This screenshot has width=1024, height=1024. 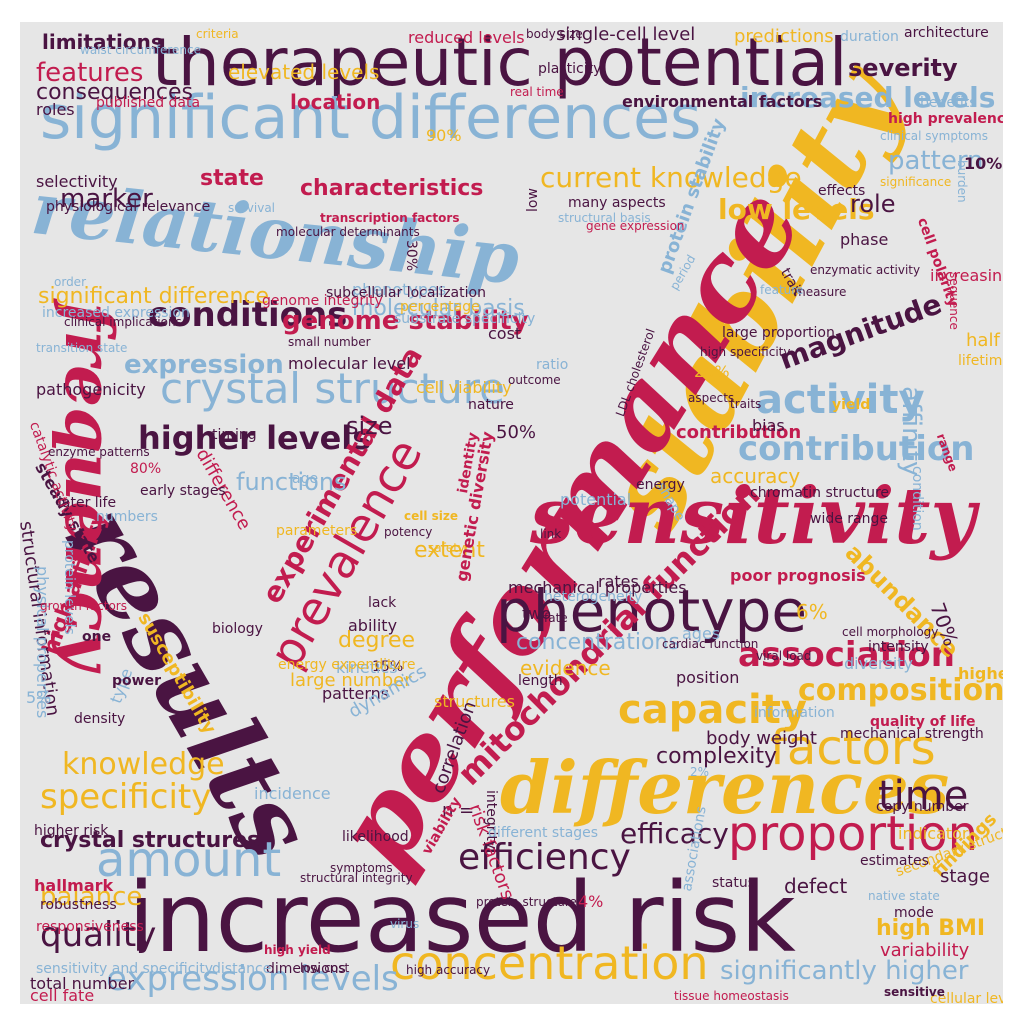 I want to click on cloud-word: protein structure, so click(x=526, y=902).